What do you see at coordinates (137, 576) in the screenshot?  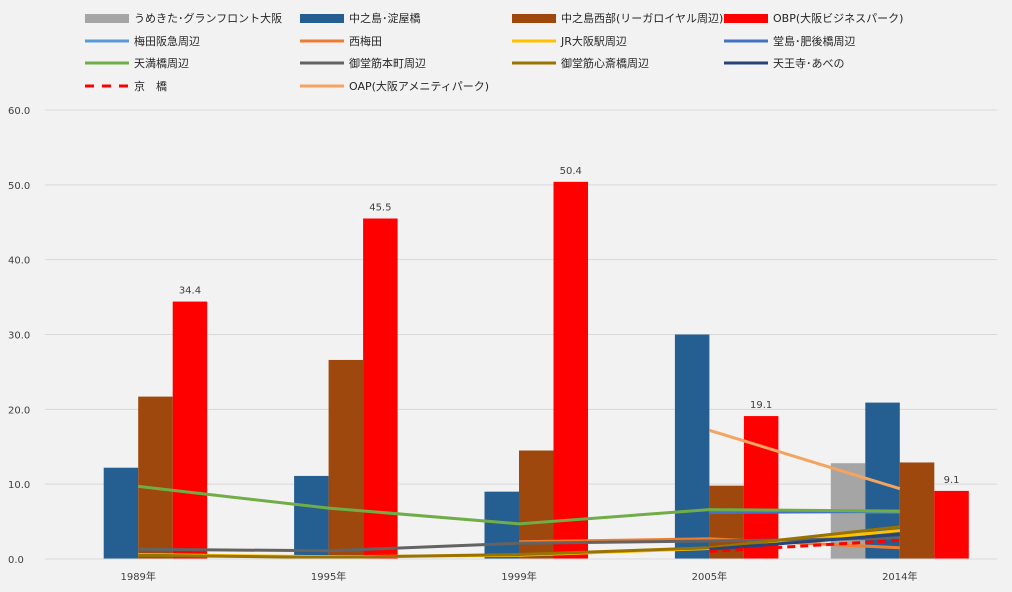 I see `x-tick-label: 1989年` at bounding box center [137, 576].